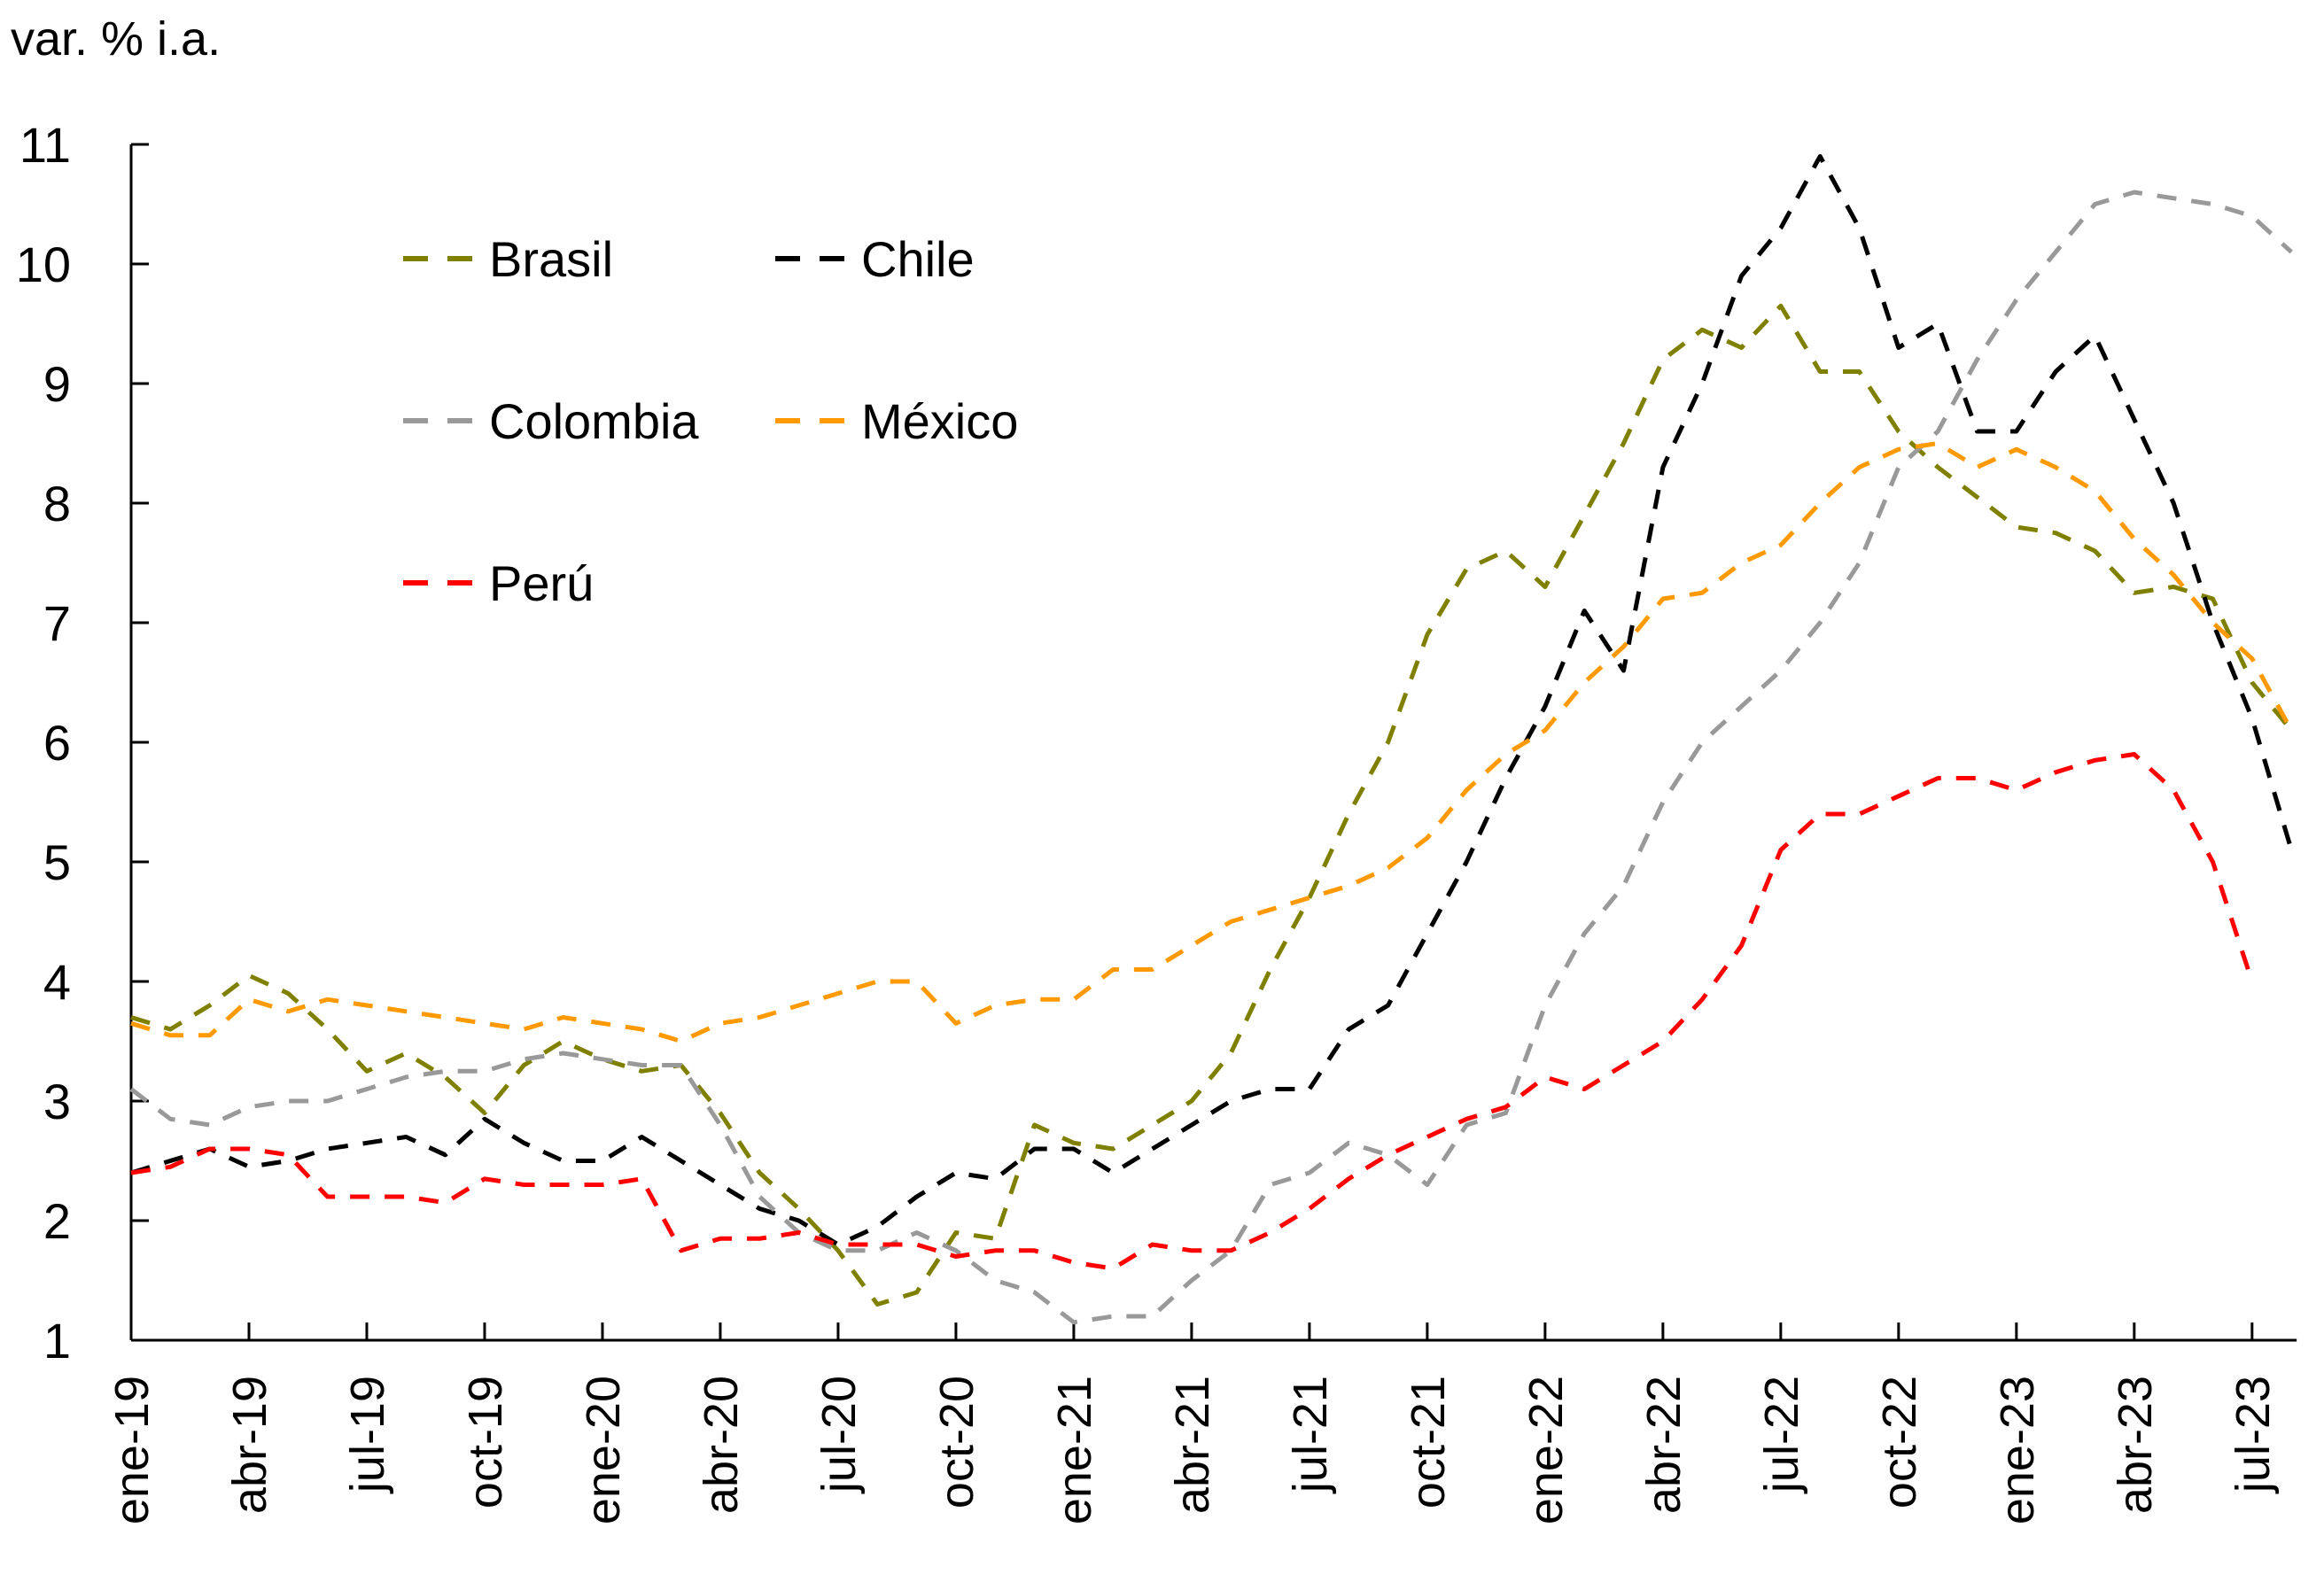 This screenshot has width=2324, height=1590. What do you see at coordinates (1192, 1445) in the screenshot?
I see `x-tick-label: abr-21` at bounding box center [1192, 1445].